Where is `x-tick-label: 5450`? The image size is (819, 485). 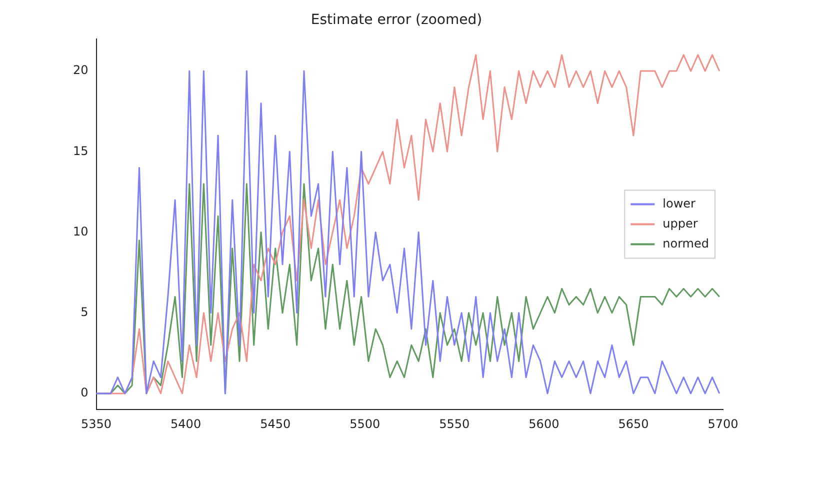 x-tick-label: 5450 is located at coordinates (275, 423).